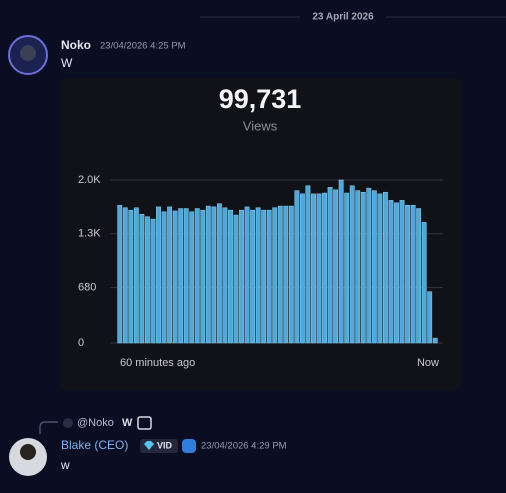 Image resolution: width=506 pixels, height=493 pixels. I want to click on y-tick-label: 0, so click(81, 343).